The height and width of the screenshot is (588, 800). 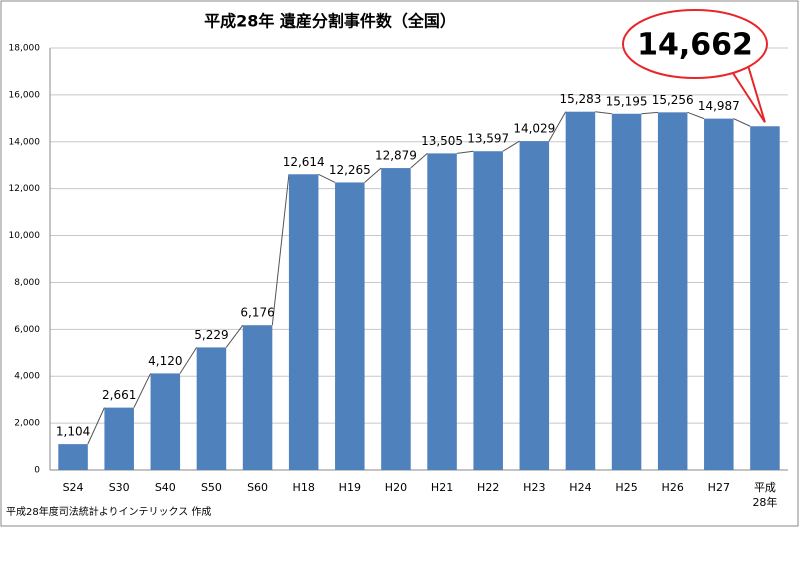 I want to click on x-tick-label: S40, so click(x=165, y=487).